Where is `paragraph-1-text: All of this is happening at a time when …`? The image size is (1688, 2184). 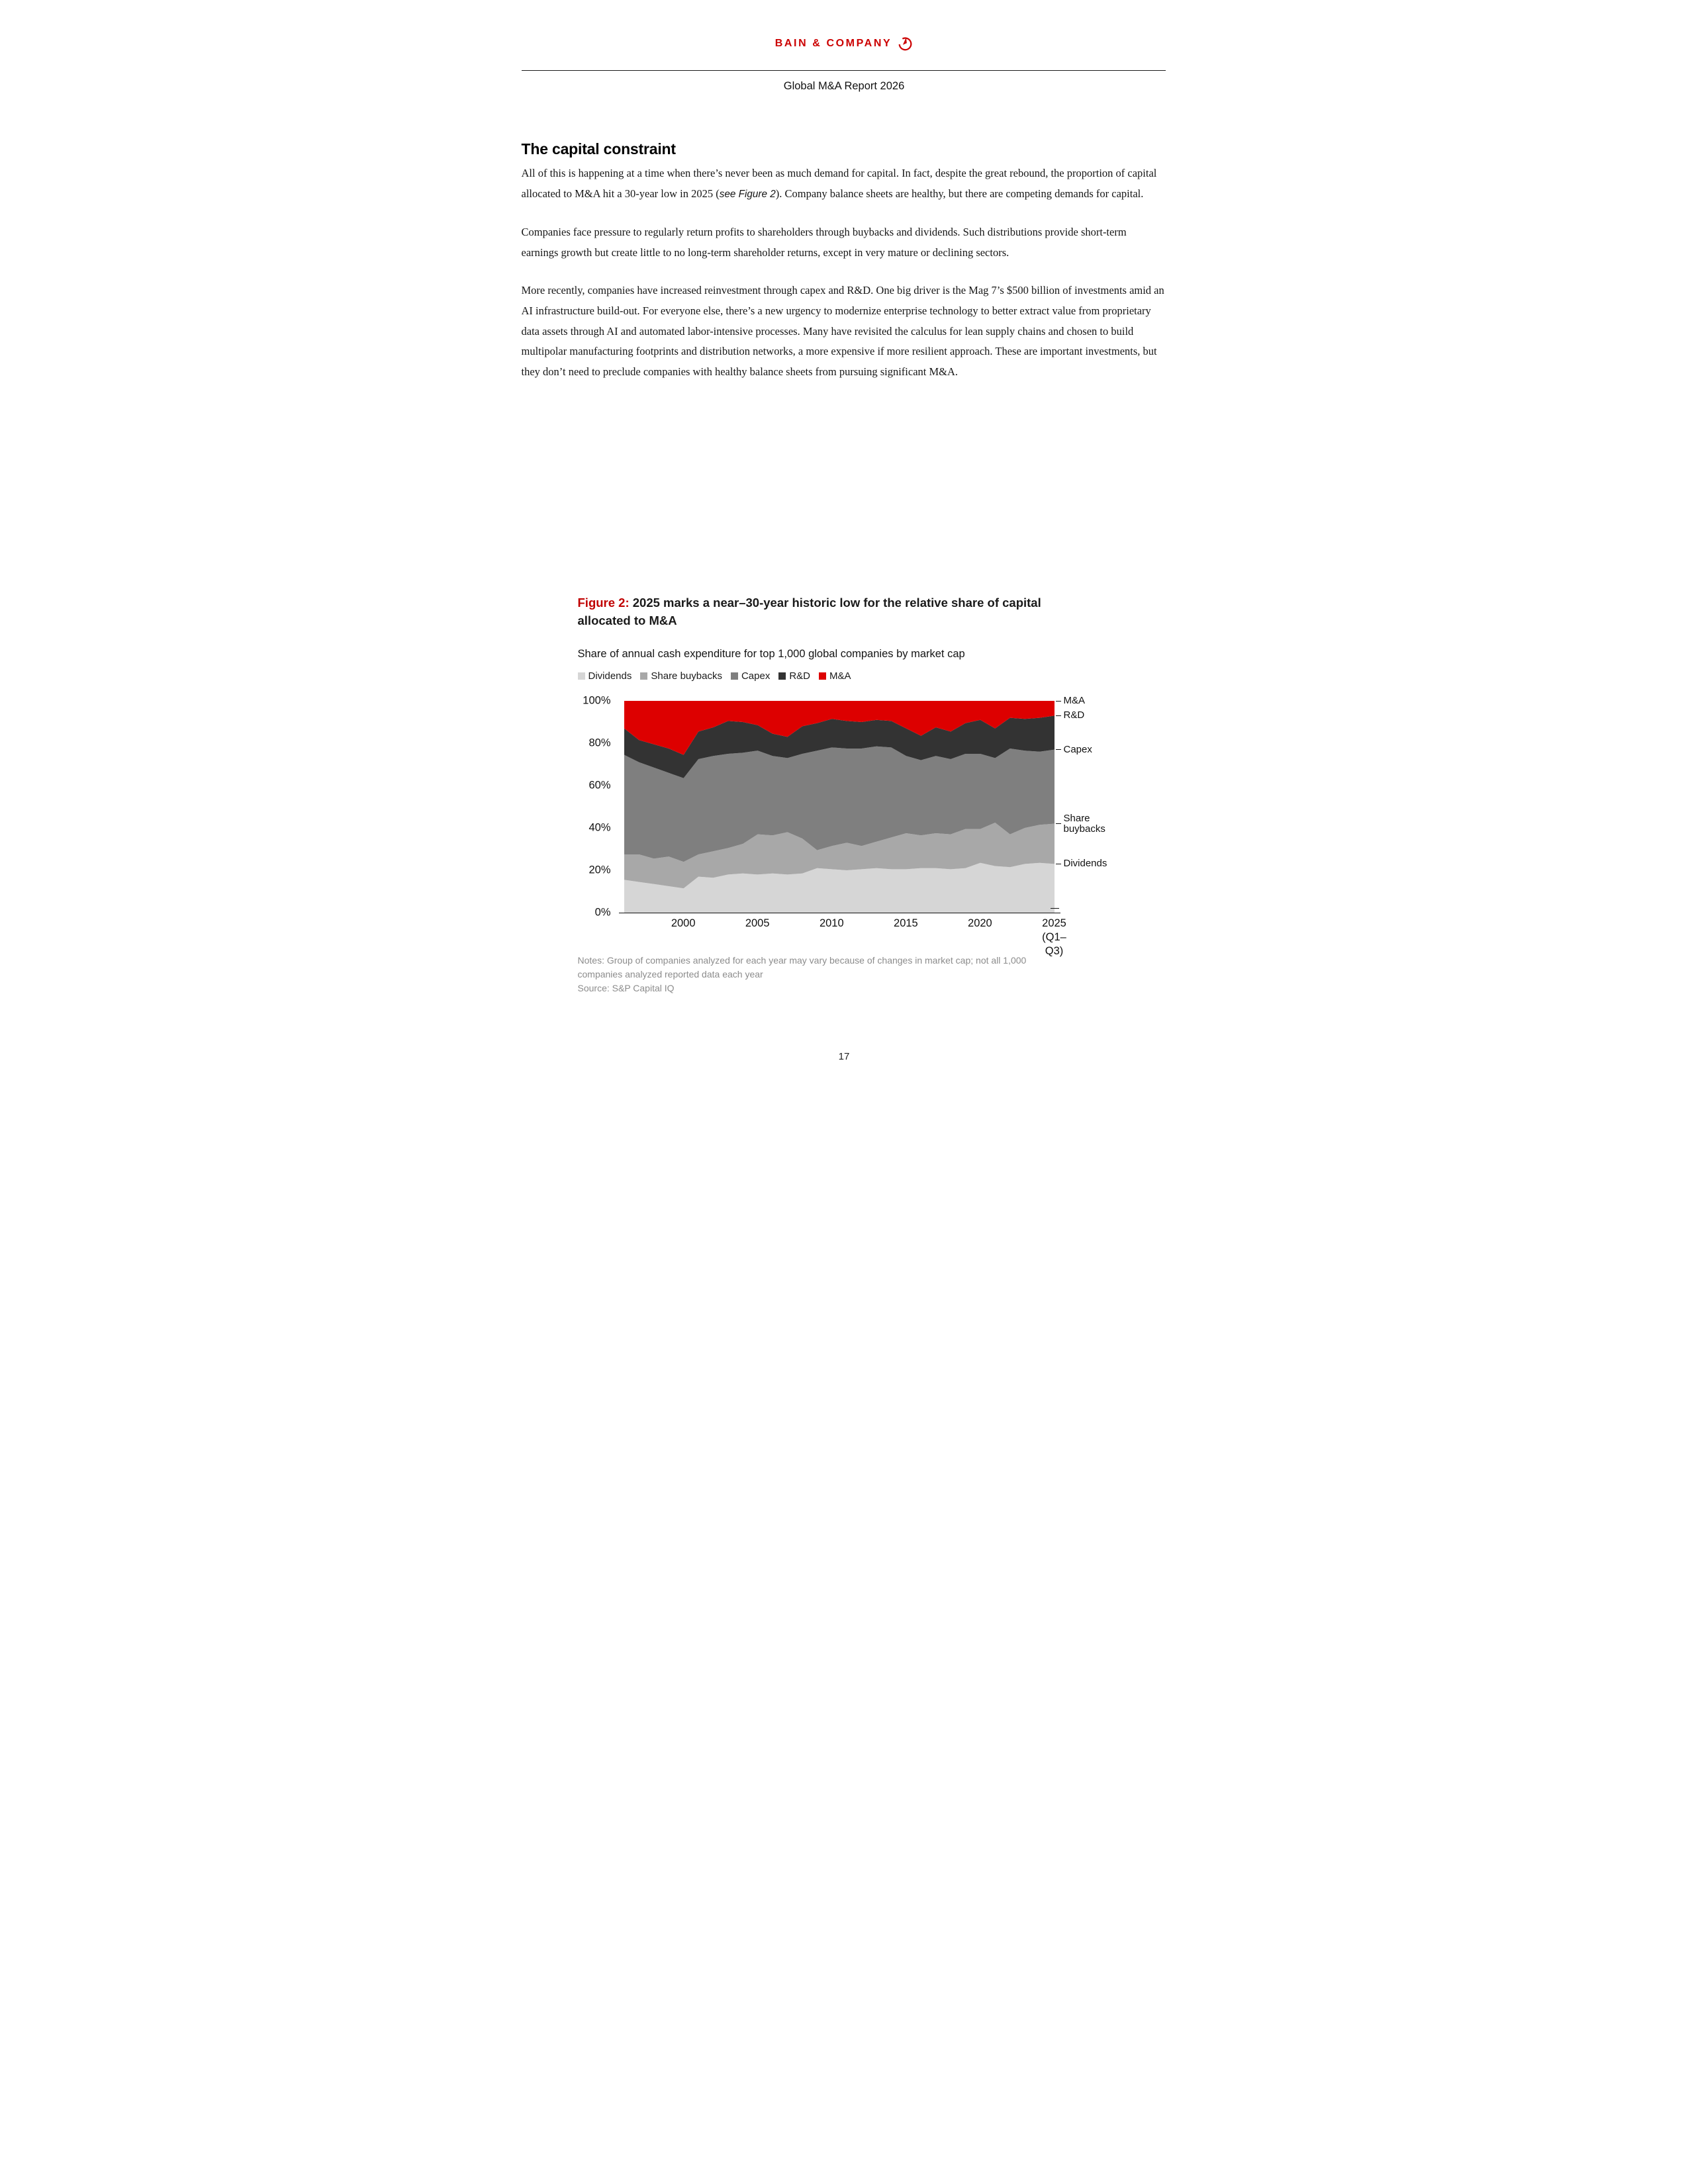 paragraph-1-text: All of this is happening at a time when … is located at coordinates (839, 183).